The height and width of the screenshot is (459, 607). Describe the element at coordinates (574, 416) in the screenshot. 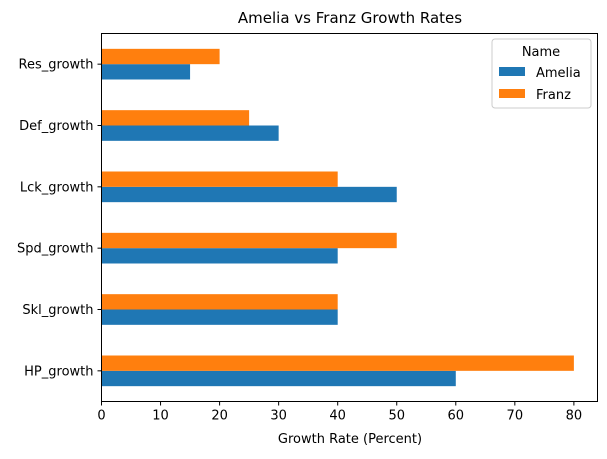

I see `x-tick-label: 80` at that location.